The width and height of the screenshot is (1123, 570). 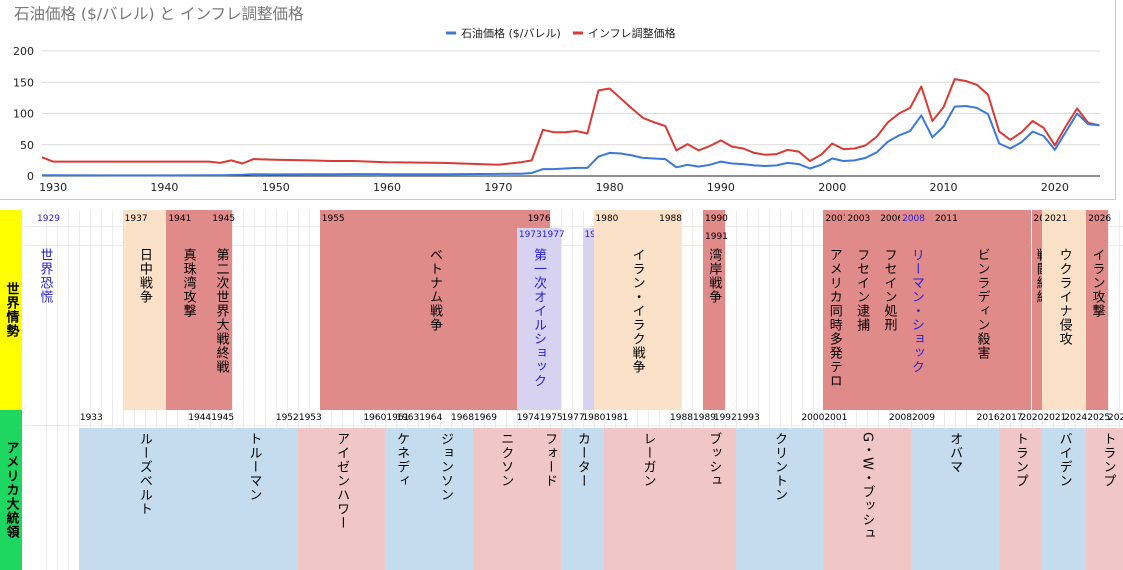 I want to click on world-event-sub-year: 1991, so click(x=716, y=237).